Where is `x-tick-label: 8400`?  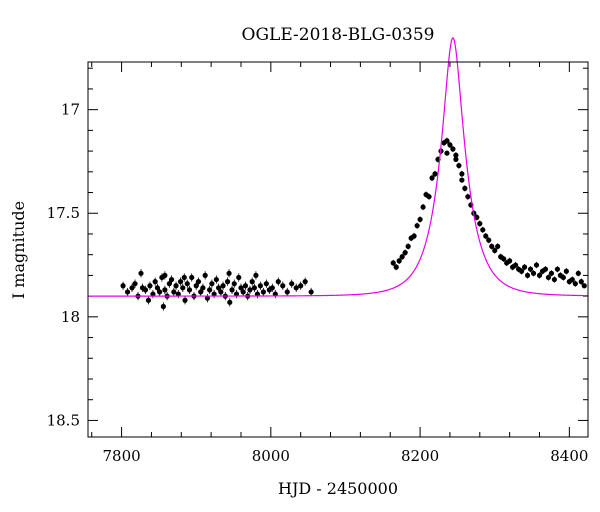 x-tick-label: 8400 is located at coordinates (569, 456).